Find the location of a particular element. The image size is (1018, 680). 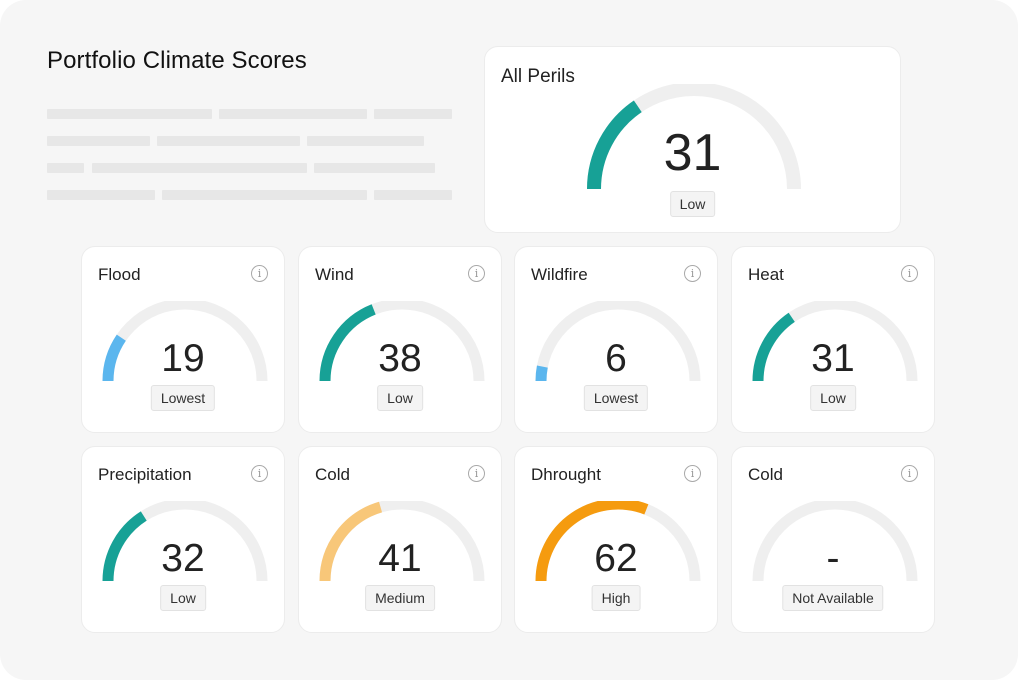

peril-card-heat: Heat i 31 Low is located at coordinates (833, 339).